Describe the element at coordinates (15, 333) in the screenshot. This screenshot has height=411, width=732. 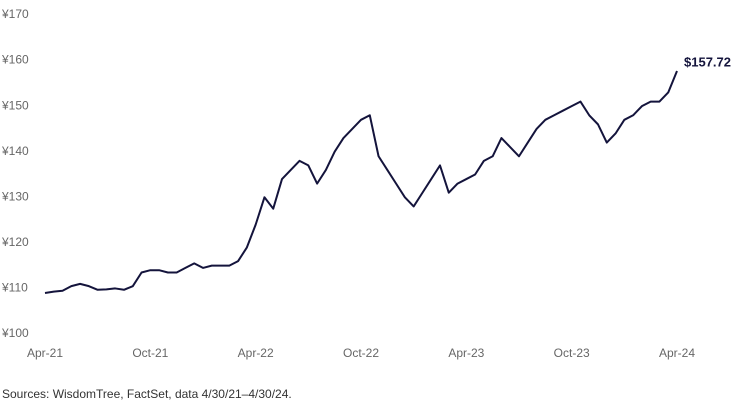
I see `y-tick-label: ¥100` at that location.